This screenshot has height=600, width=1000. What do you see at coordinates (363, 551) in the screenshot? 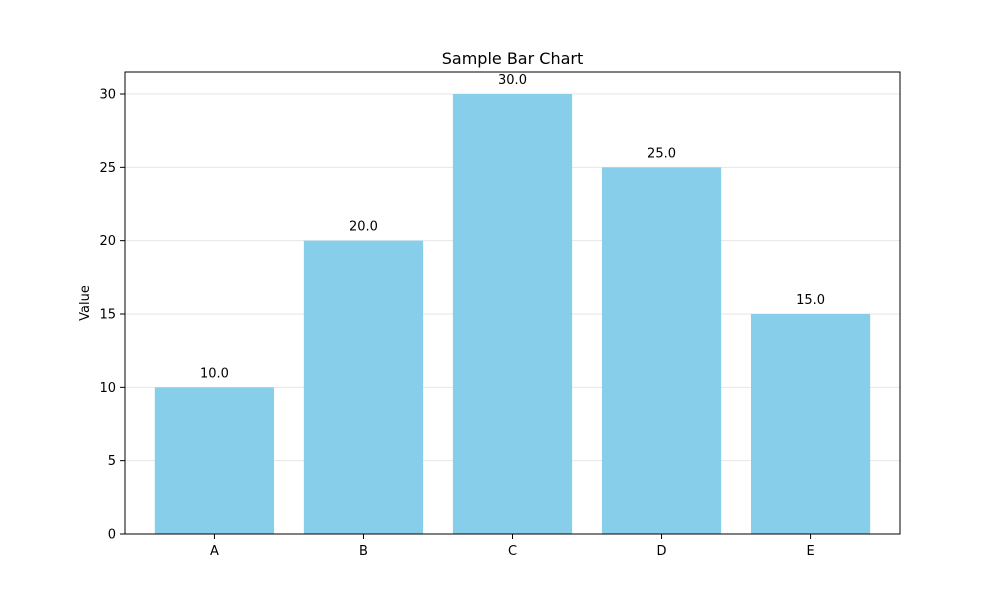
I see `x-tick-label: B` at bounding box center [363, 551].